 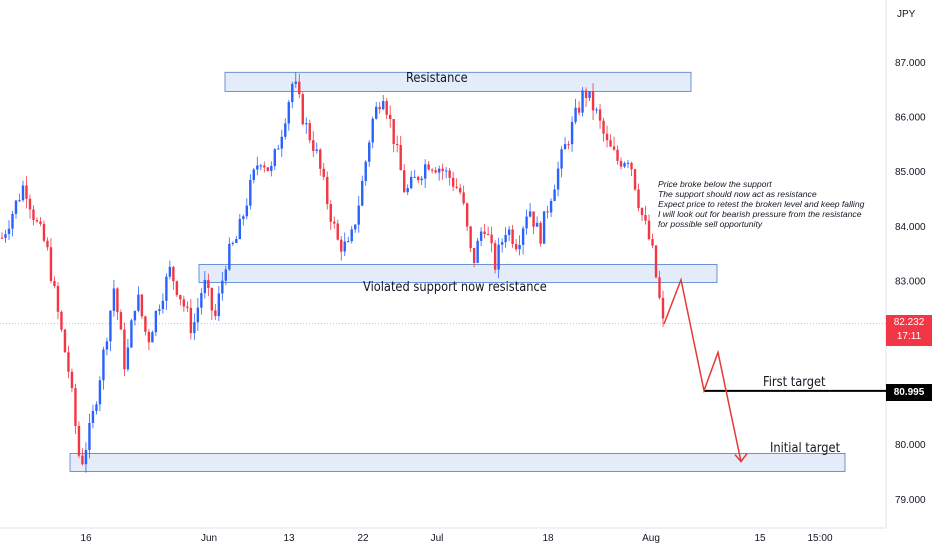 I want to click on y-tick-label: 79.000, so click(x=910, y=500).